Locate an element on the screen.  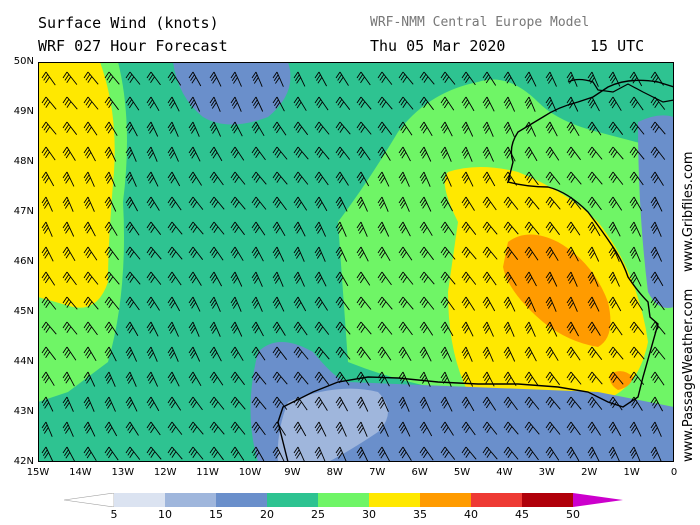
y-tick-label: 47N is located at coordinates (23, 211).